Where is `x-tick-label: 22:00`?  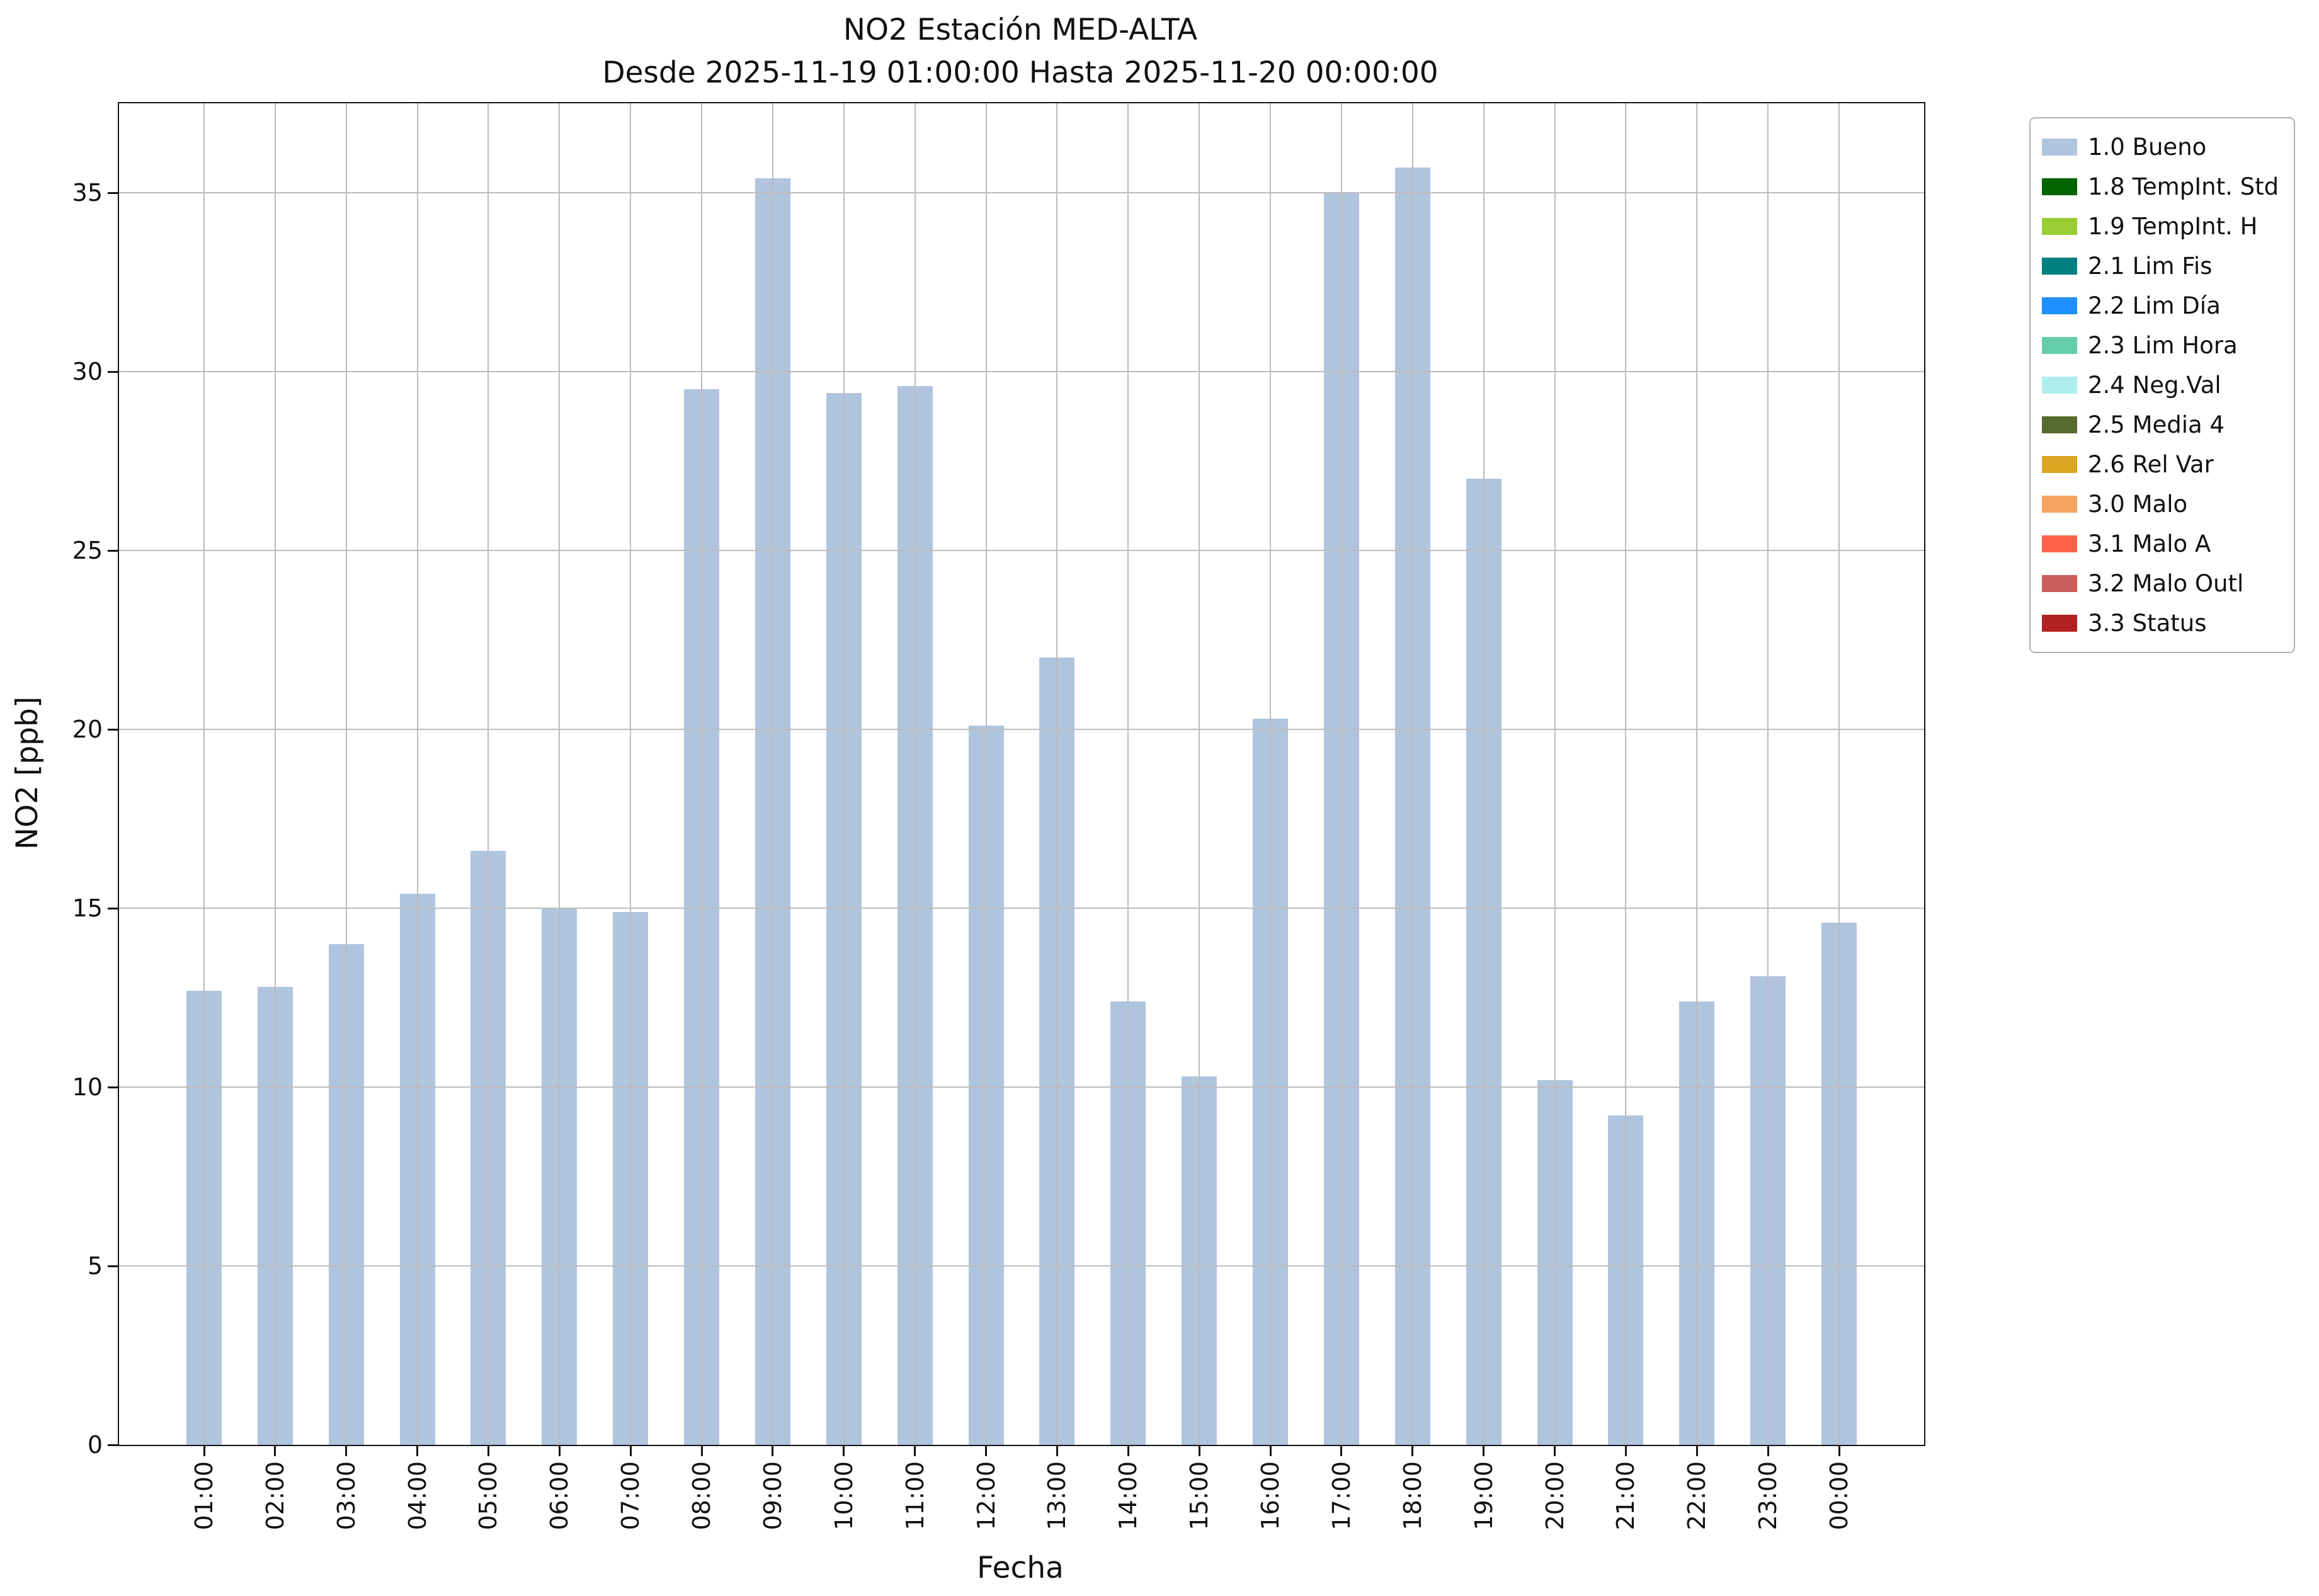 x-tick-label: 22:00 is located at coordinates (1697, 1495).